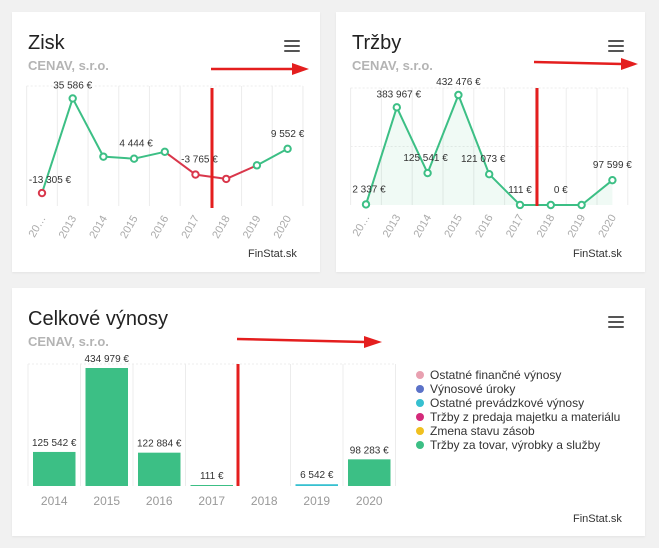 This screenshot has height=548, width=659. Describe the element at coordinates (518, 389) in the screenshot. I see `legend-item: Výnosové úroky` at that location.